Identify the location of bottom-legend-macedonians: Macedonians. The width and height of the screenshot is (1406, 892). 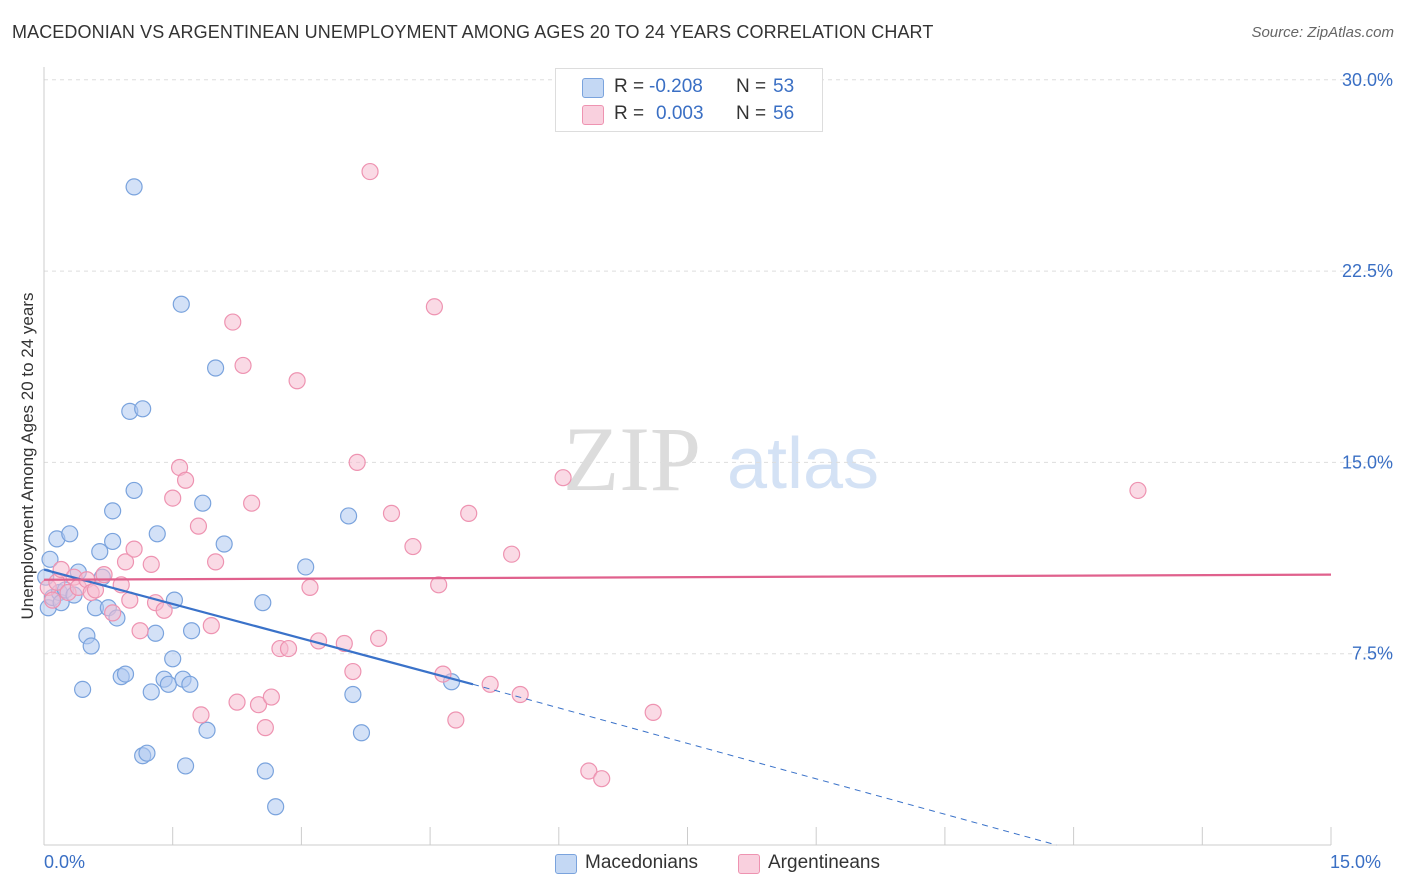
(640, 864).